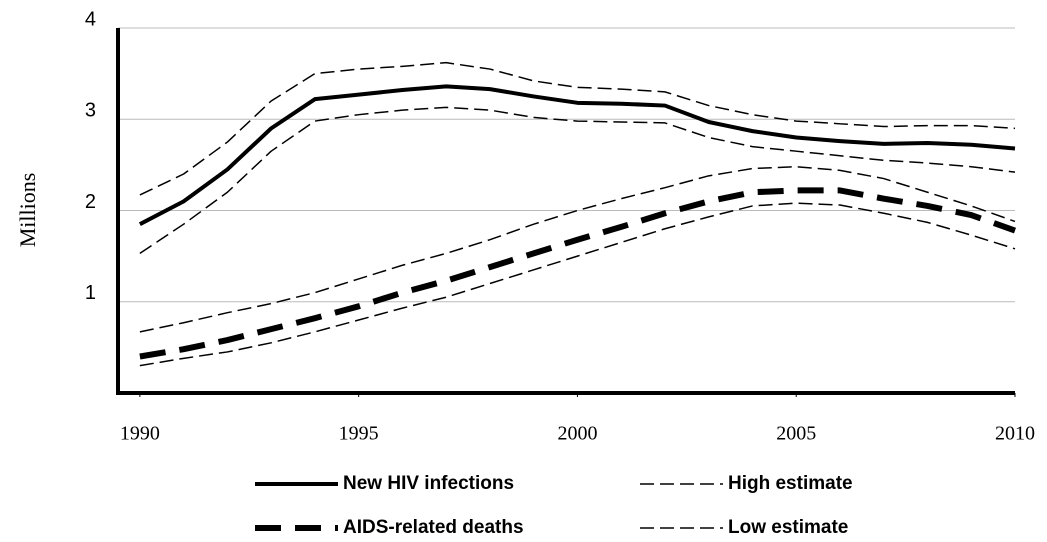 The image size is (1047, 542). Describe the element at coordinates (1015, 434) in the screenshot. I see `x-tick-label: 2010` at that location.